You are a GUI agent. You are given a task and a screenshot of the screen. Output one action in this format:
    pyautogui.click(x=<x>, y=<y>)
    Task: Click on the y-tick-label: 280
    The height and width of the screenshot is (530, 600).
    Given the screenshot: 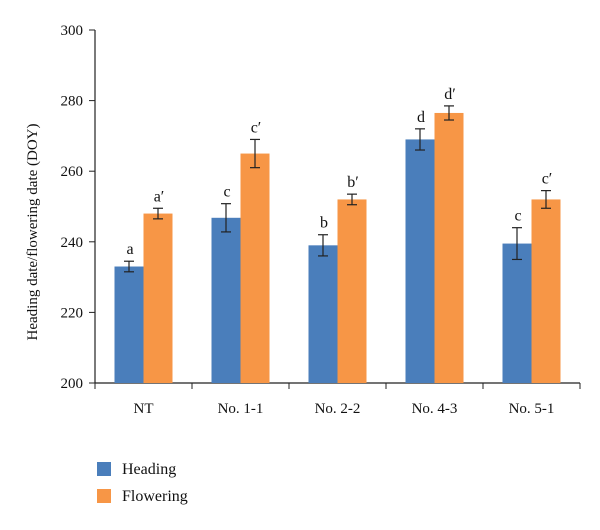 What is the action you would take?
    pyautogui.click(x=72, y=102)
    